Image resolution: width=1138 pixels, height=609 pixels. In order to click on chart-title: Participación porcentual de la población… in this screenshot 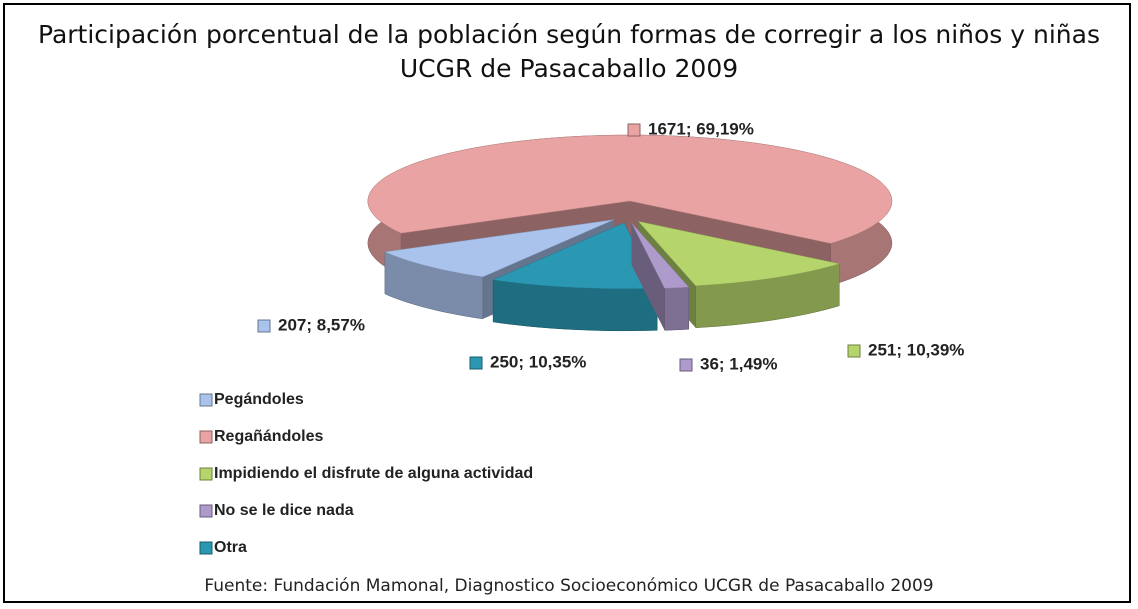, I will do `click(569, 51)`.